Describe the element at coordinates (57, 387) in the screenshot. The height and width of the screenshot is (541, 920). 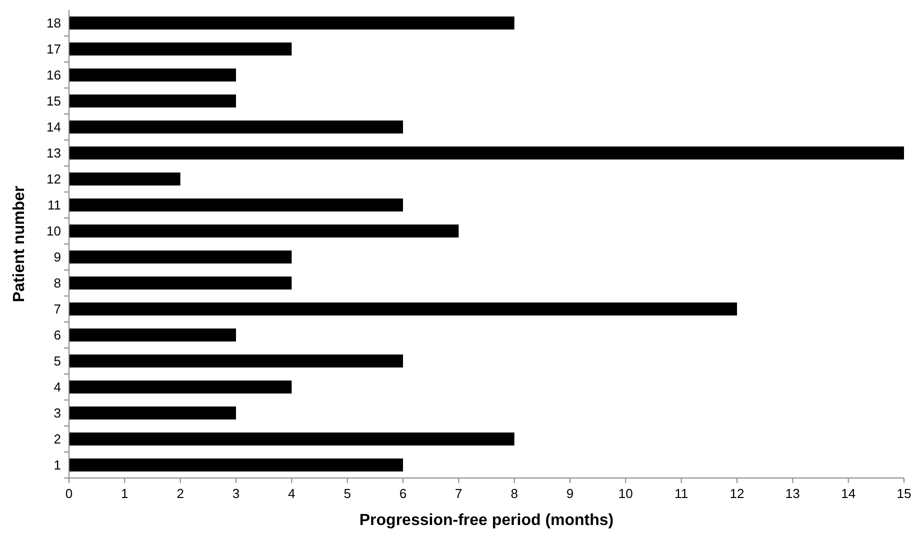
I see `y-tick-label: 4` at that location.